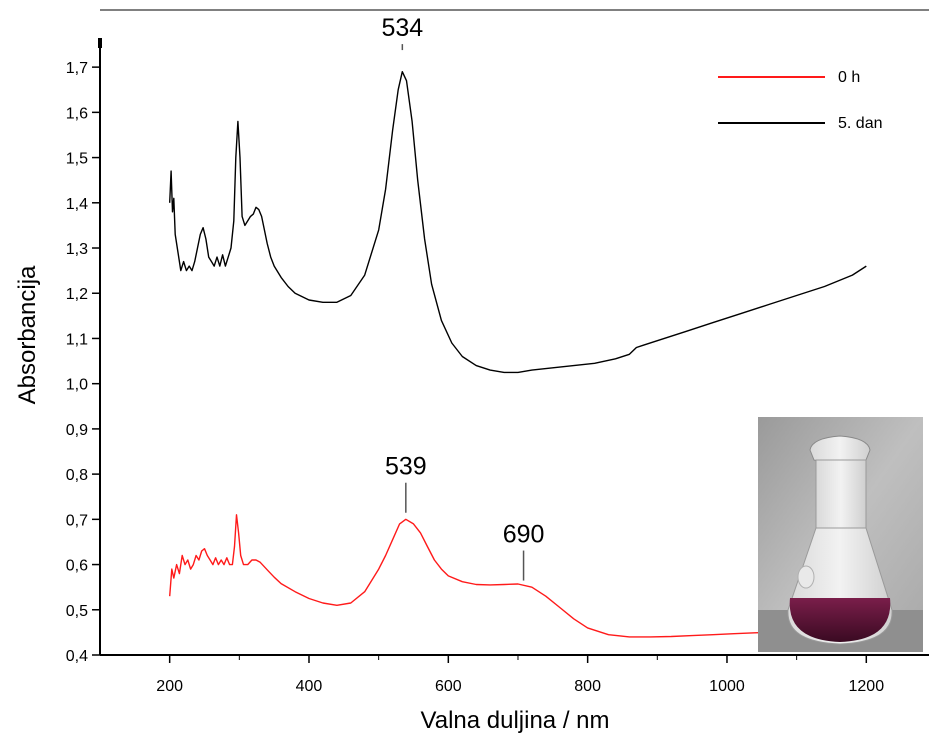  I want to click on y-tick-label: 1,6, so click(77, 113).